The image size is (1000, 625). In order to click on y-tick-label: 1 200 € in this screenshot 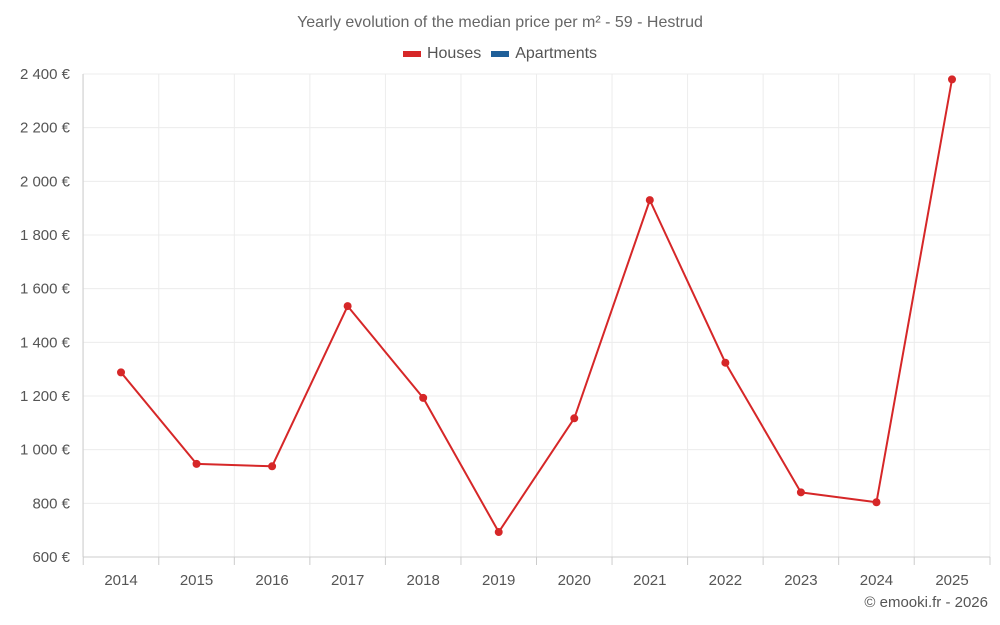, I will do `click(45, 396)`.